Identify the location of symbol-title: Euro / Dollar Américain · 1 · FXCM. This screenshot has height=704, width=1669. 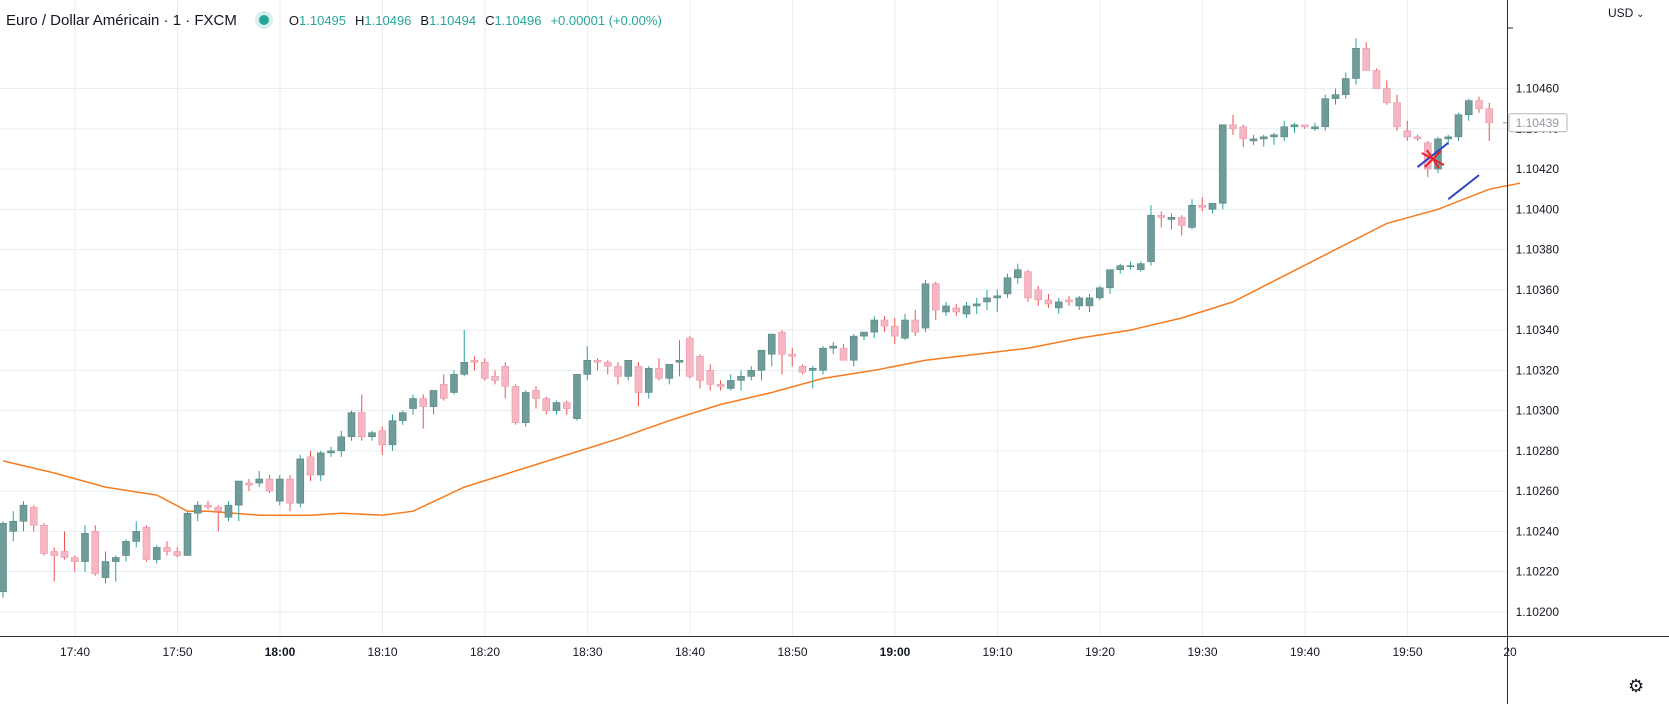
(121, 20).